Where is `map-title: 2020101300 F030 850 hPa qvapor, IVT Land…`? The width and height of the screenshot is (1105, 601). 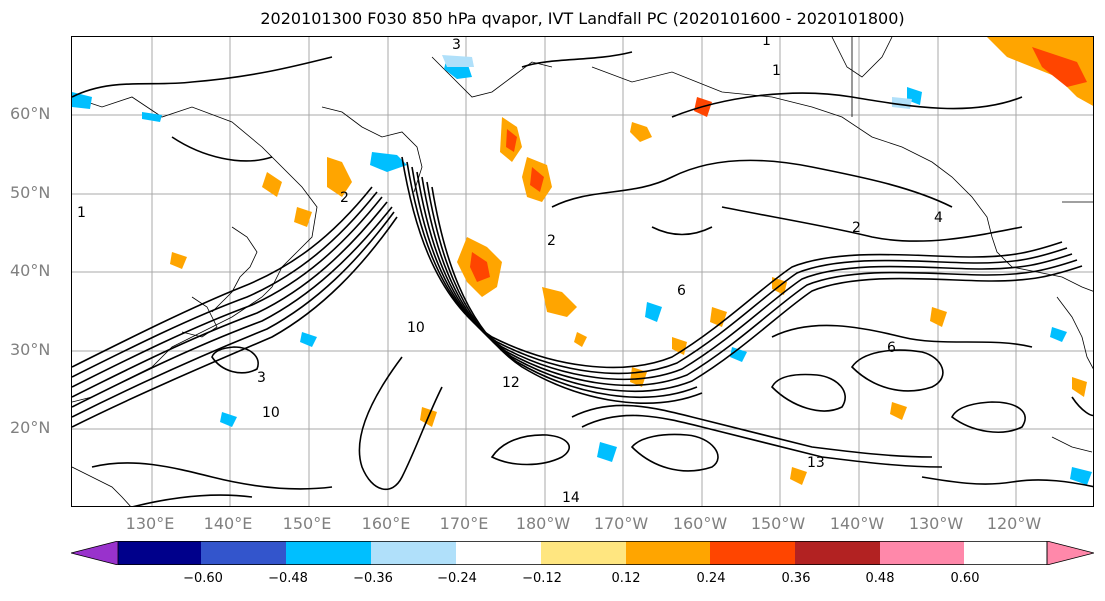 map-title: 2020101300 F030 850 hPa qvapor, IVT Land… is located at coordinates (582, 18).